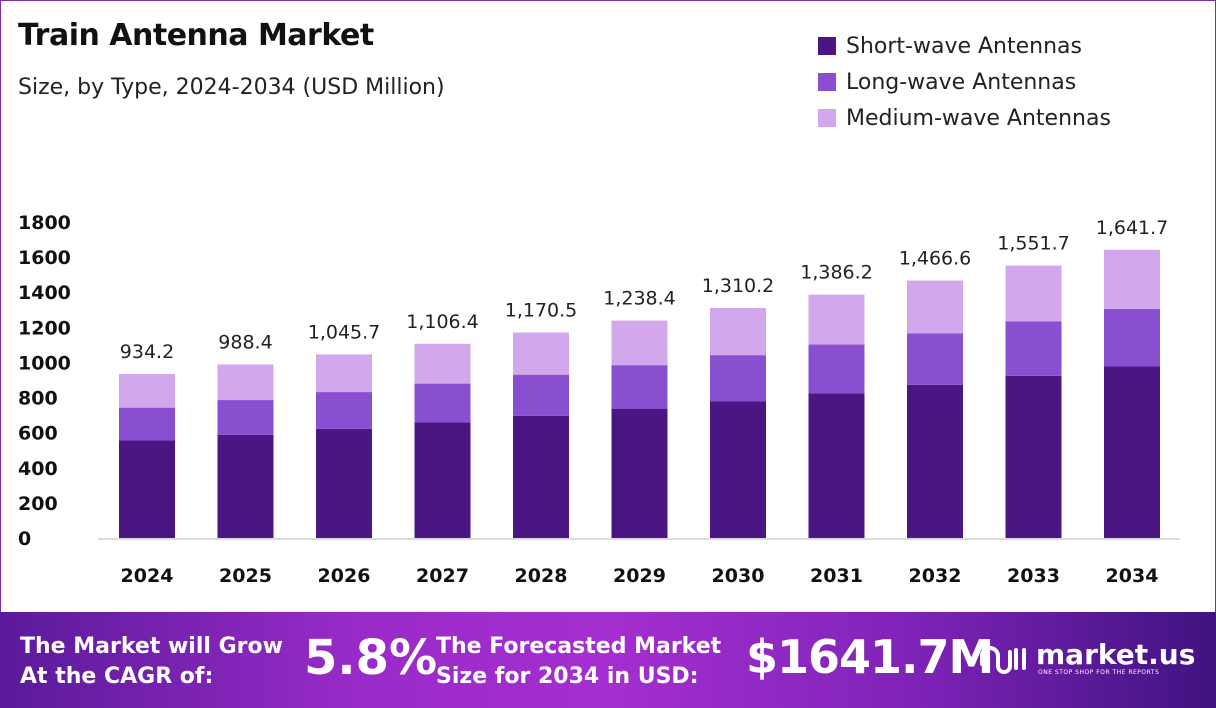  What do you see at coordinates (541, 576) in the screenshot?
I see `x-tick-label: 2028` at bounding box center [541, 576].